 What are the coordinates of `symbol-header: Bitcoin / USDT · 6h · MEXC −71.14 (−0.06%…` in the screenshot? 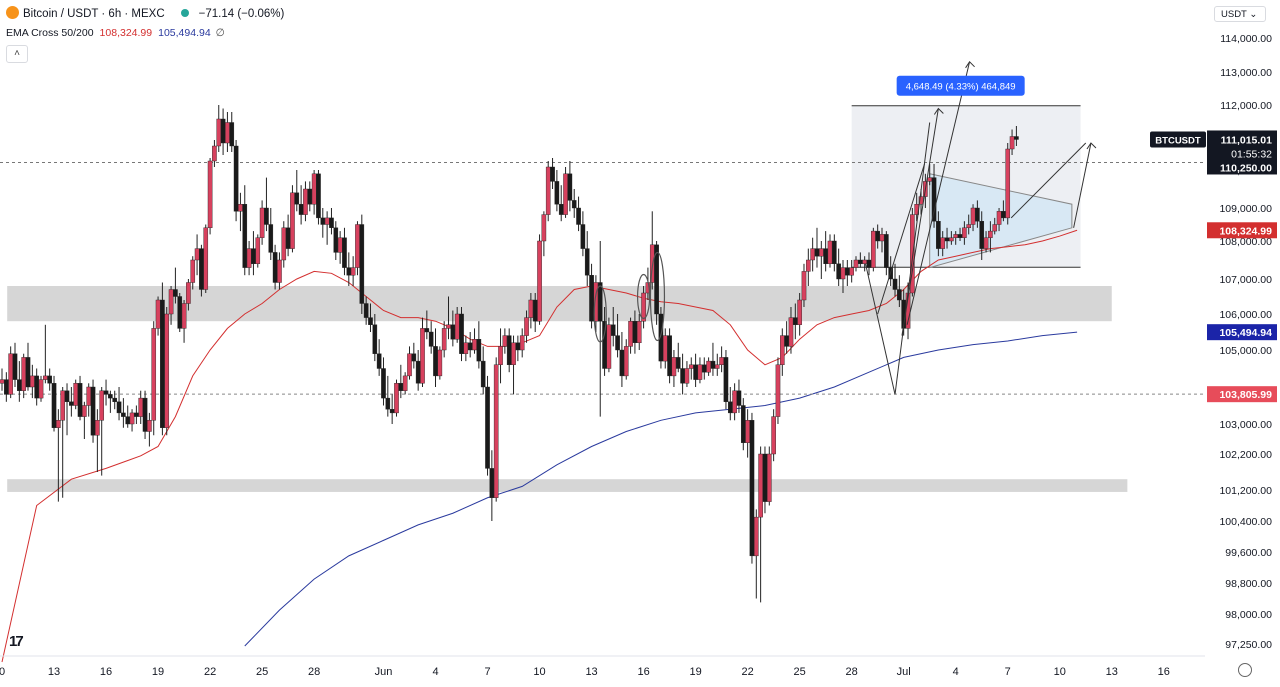 It's located at (145, 13).